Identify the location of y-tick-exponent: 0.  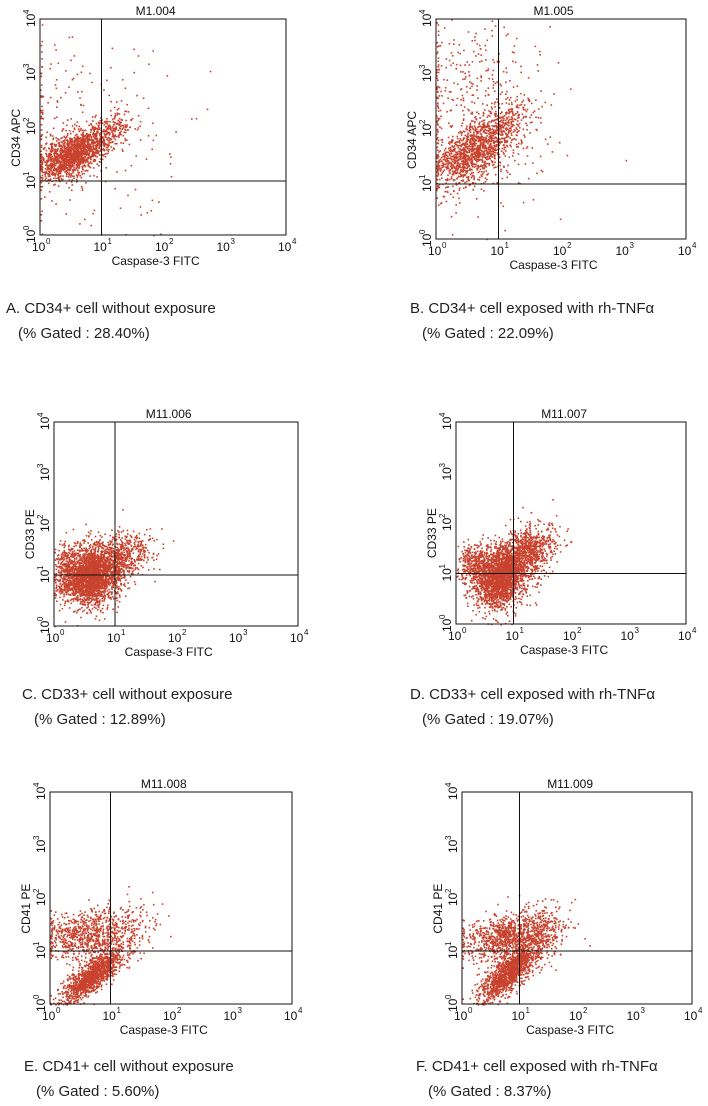
(26, 227).